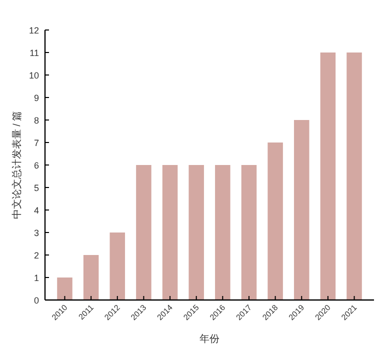  Describe the element at coordinates (36, 255) in the screenshot. I see `y-tick-label: 2` at that location.